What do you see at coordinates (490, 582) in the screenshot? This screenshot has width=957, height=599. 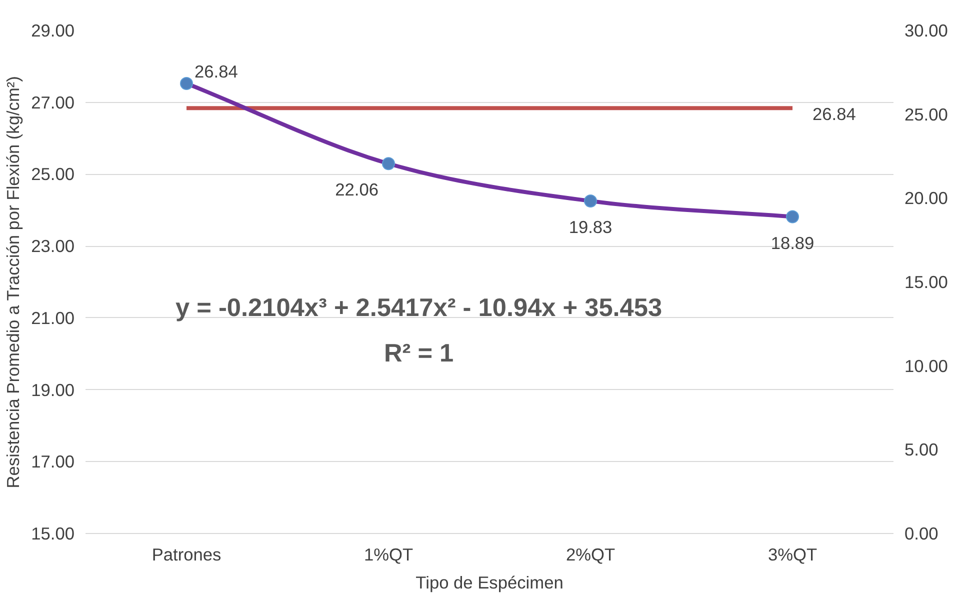 I see `x-axis-title: Tipo de Espécimen` at bounding box center [490, 582].